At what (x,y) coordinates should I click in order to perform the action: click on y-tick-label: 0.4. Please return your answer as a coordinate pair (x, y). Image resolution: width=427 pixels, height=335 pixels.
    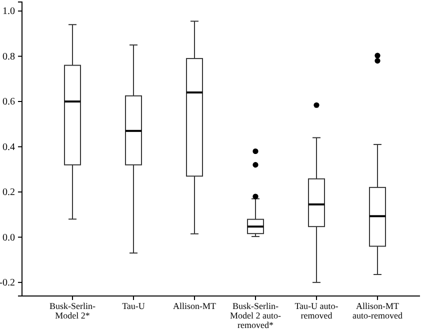
    Looking at the image, I should click on (8, 147).